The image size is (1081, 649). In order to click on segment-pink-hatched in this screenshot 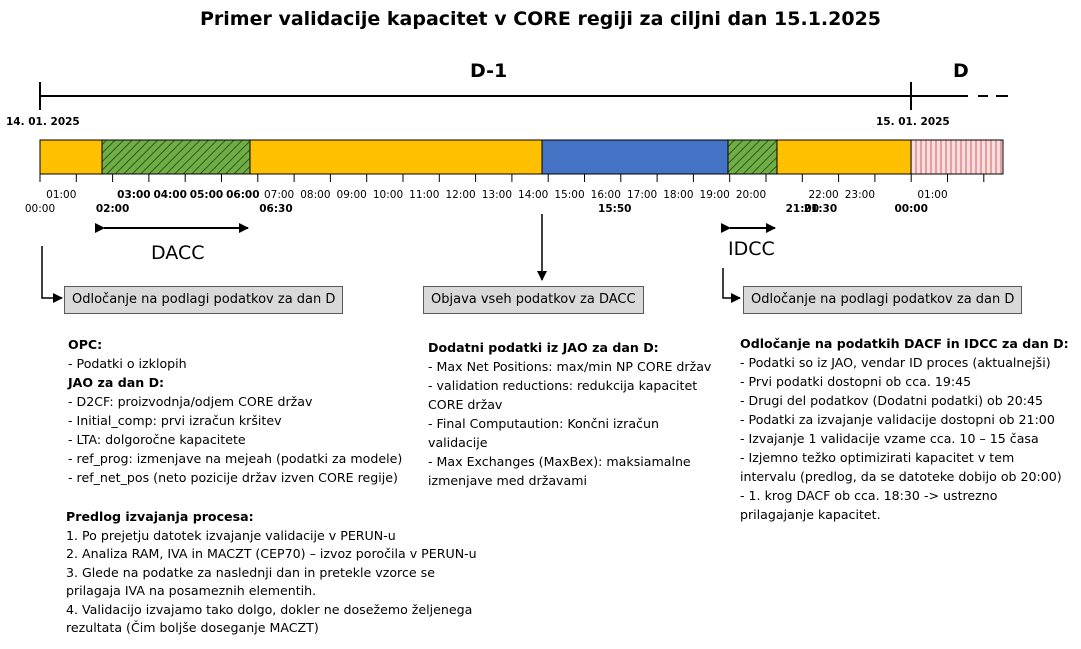, I will do `click(957, 157)`.